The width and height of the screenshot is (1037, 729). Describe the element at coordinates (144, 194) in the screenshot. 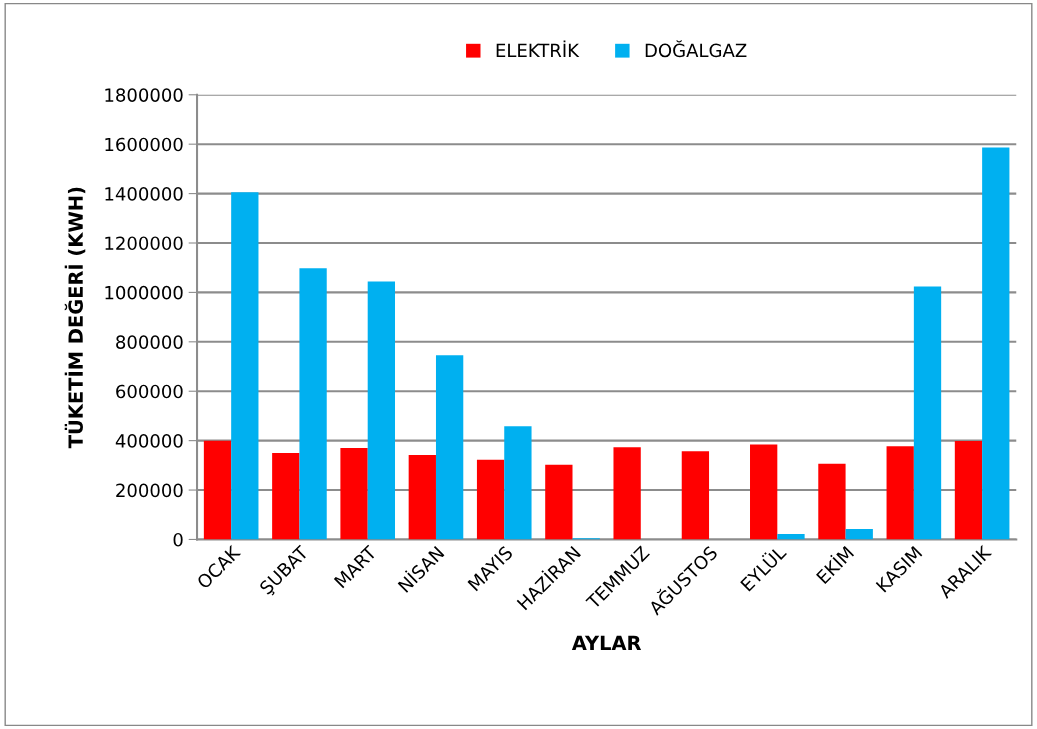

I see `y-tick-label: 1400000` at that location.